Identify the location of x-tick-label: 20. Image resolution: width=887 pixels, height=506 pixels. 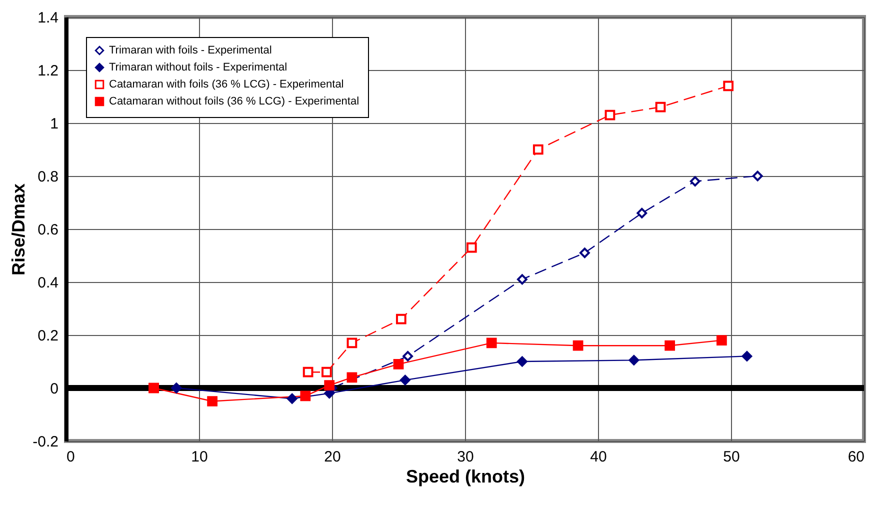
(332, 457).